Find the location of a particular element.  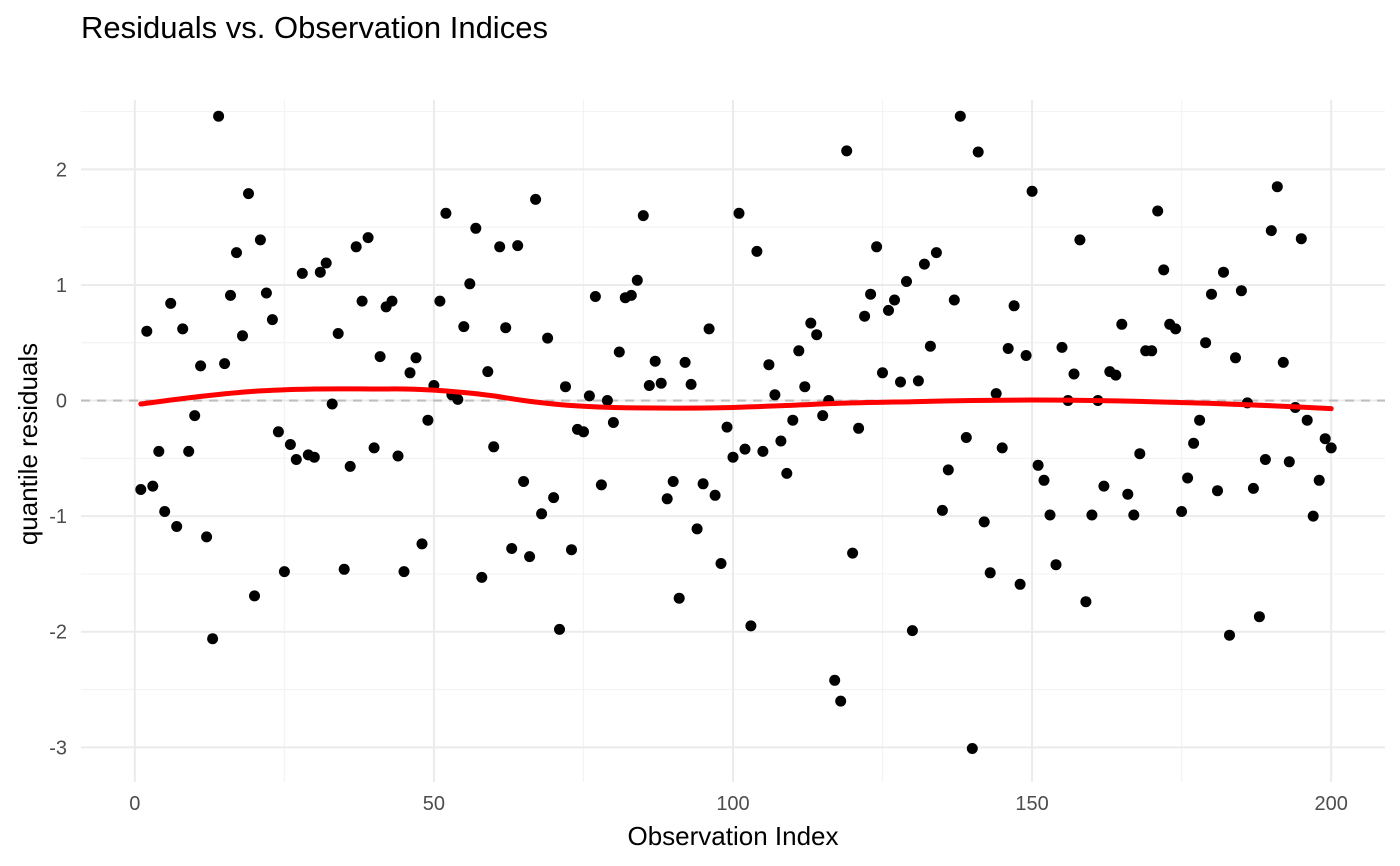

x-tick-label: 50 is located at coordinates (434, 804).